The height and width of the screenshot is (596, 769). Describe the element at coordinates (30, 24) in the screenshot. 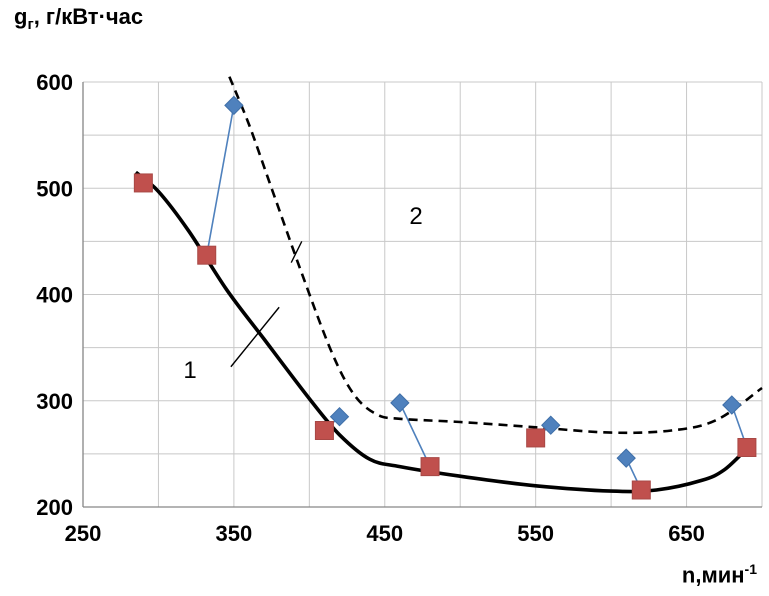

I see `y-axis-subscript: г` at that location.